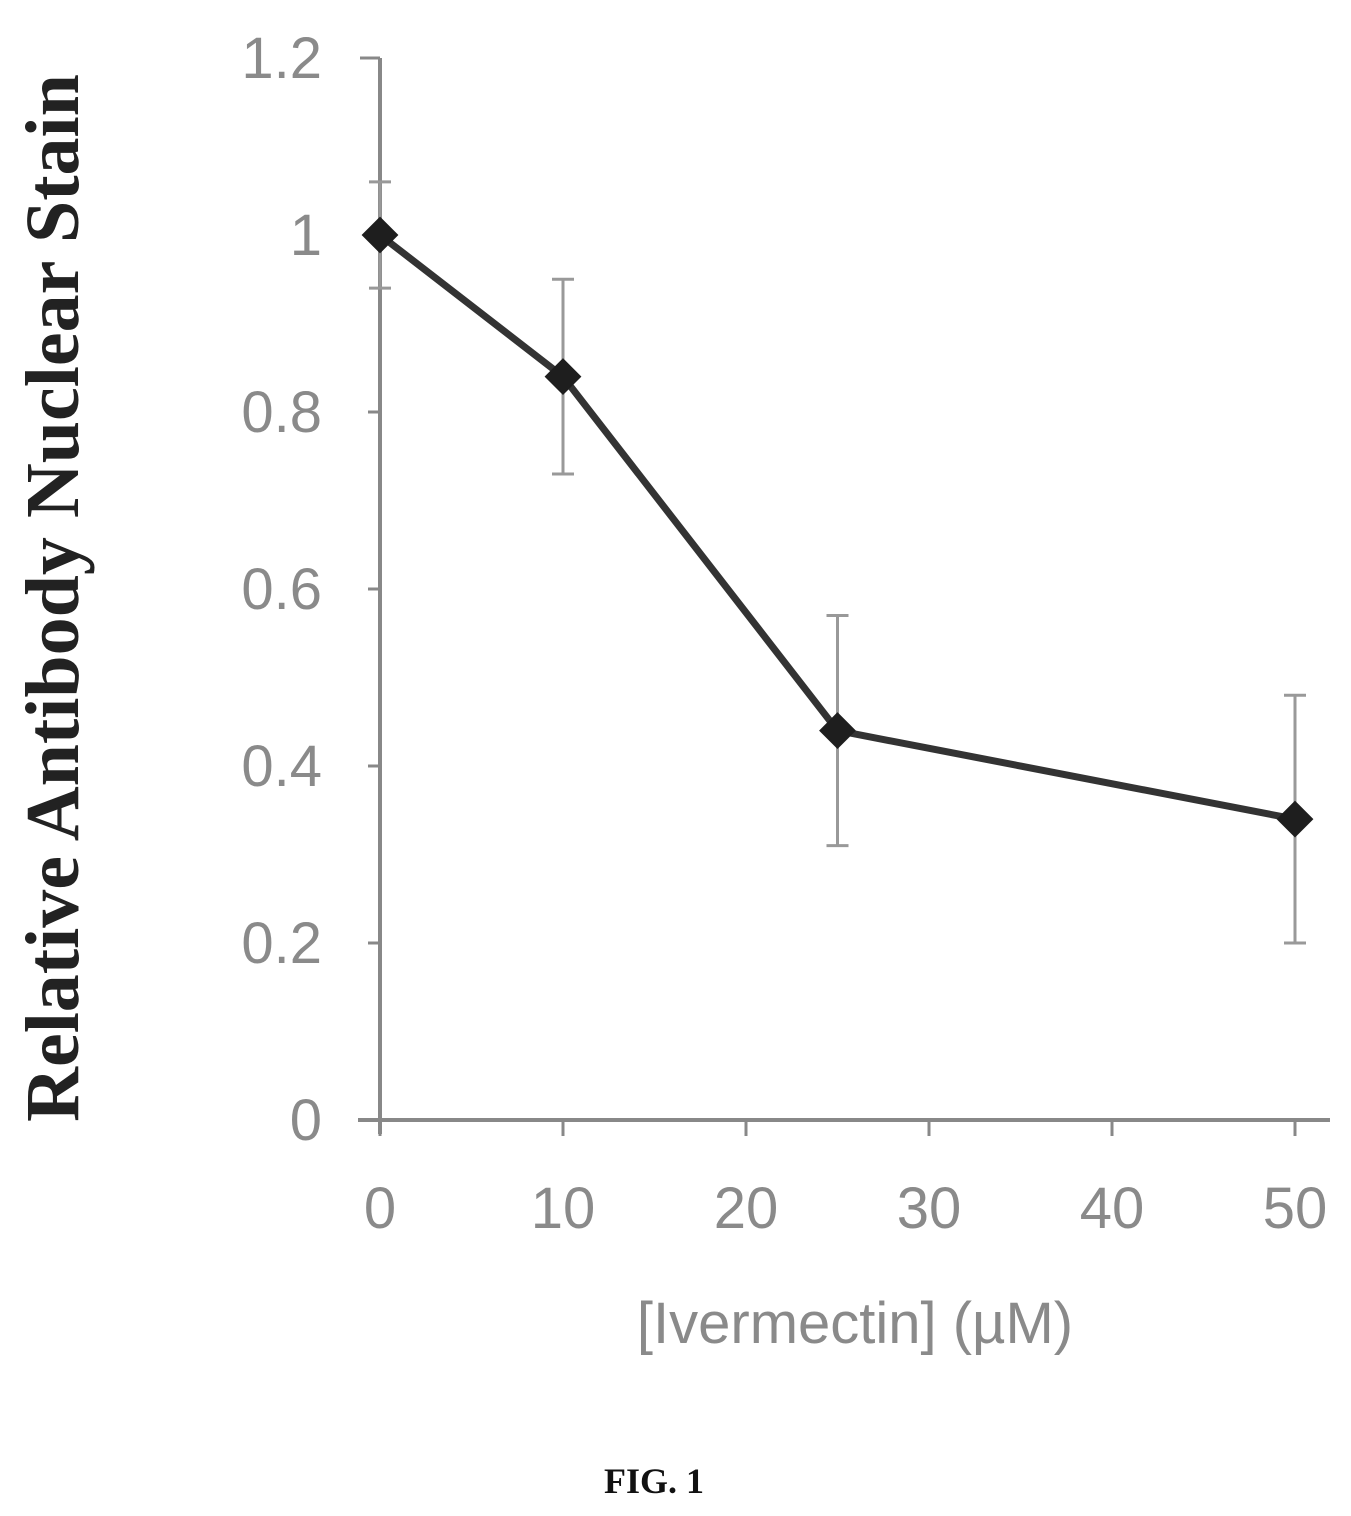 The height and width of the screenshot is (1516, 1351). What do you see at coordinates (746, 1208) in the screenshot?
I see `x-tick-label: 20` at bounding box center [746, 1208].